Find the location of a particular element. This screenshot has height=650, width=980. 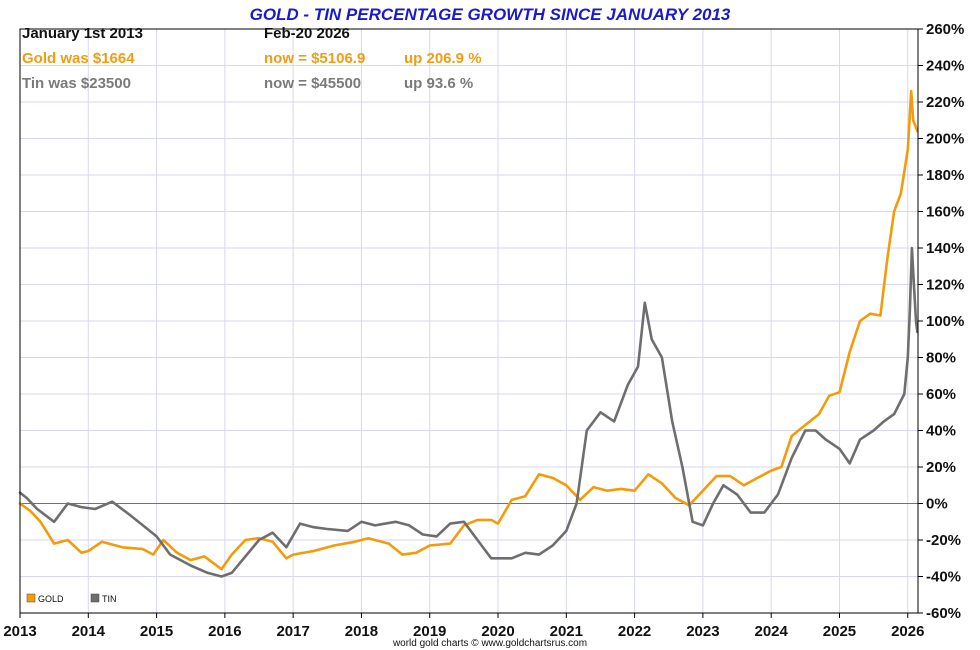

x-tick-label: 2019 is located at coordinates (429, 631).